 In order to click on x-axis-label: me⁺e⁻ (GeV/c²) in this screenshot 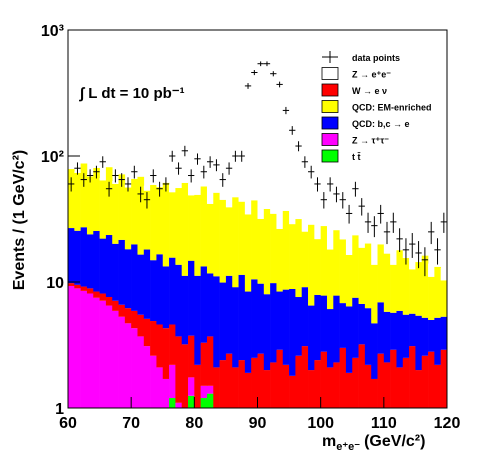, I will do `click(373, 443)`.